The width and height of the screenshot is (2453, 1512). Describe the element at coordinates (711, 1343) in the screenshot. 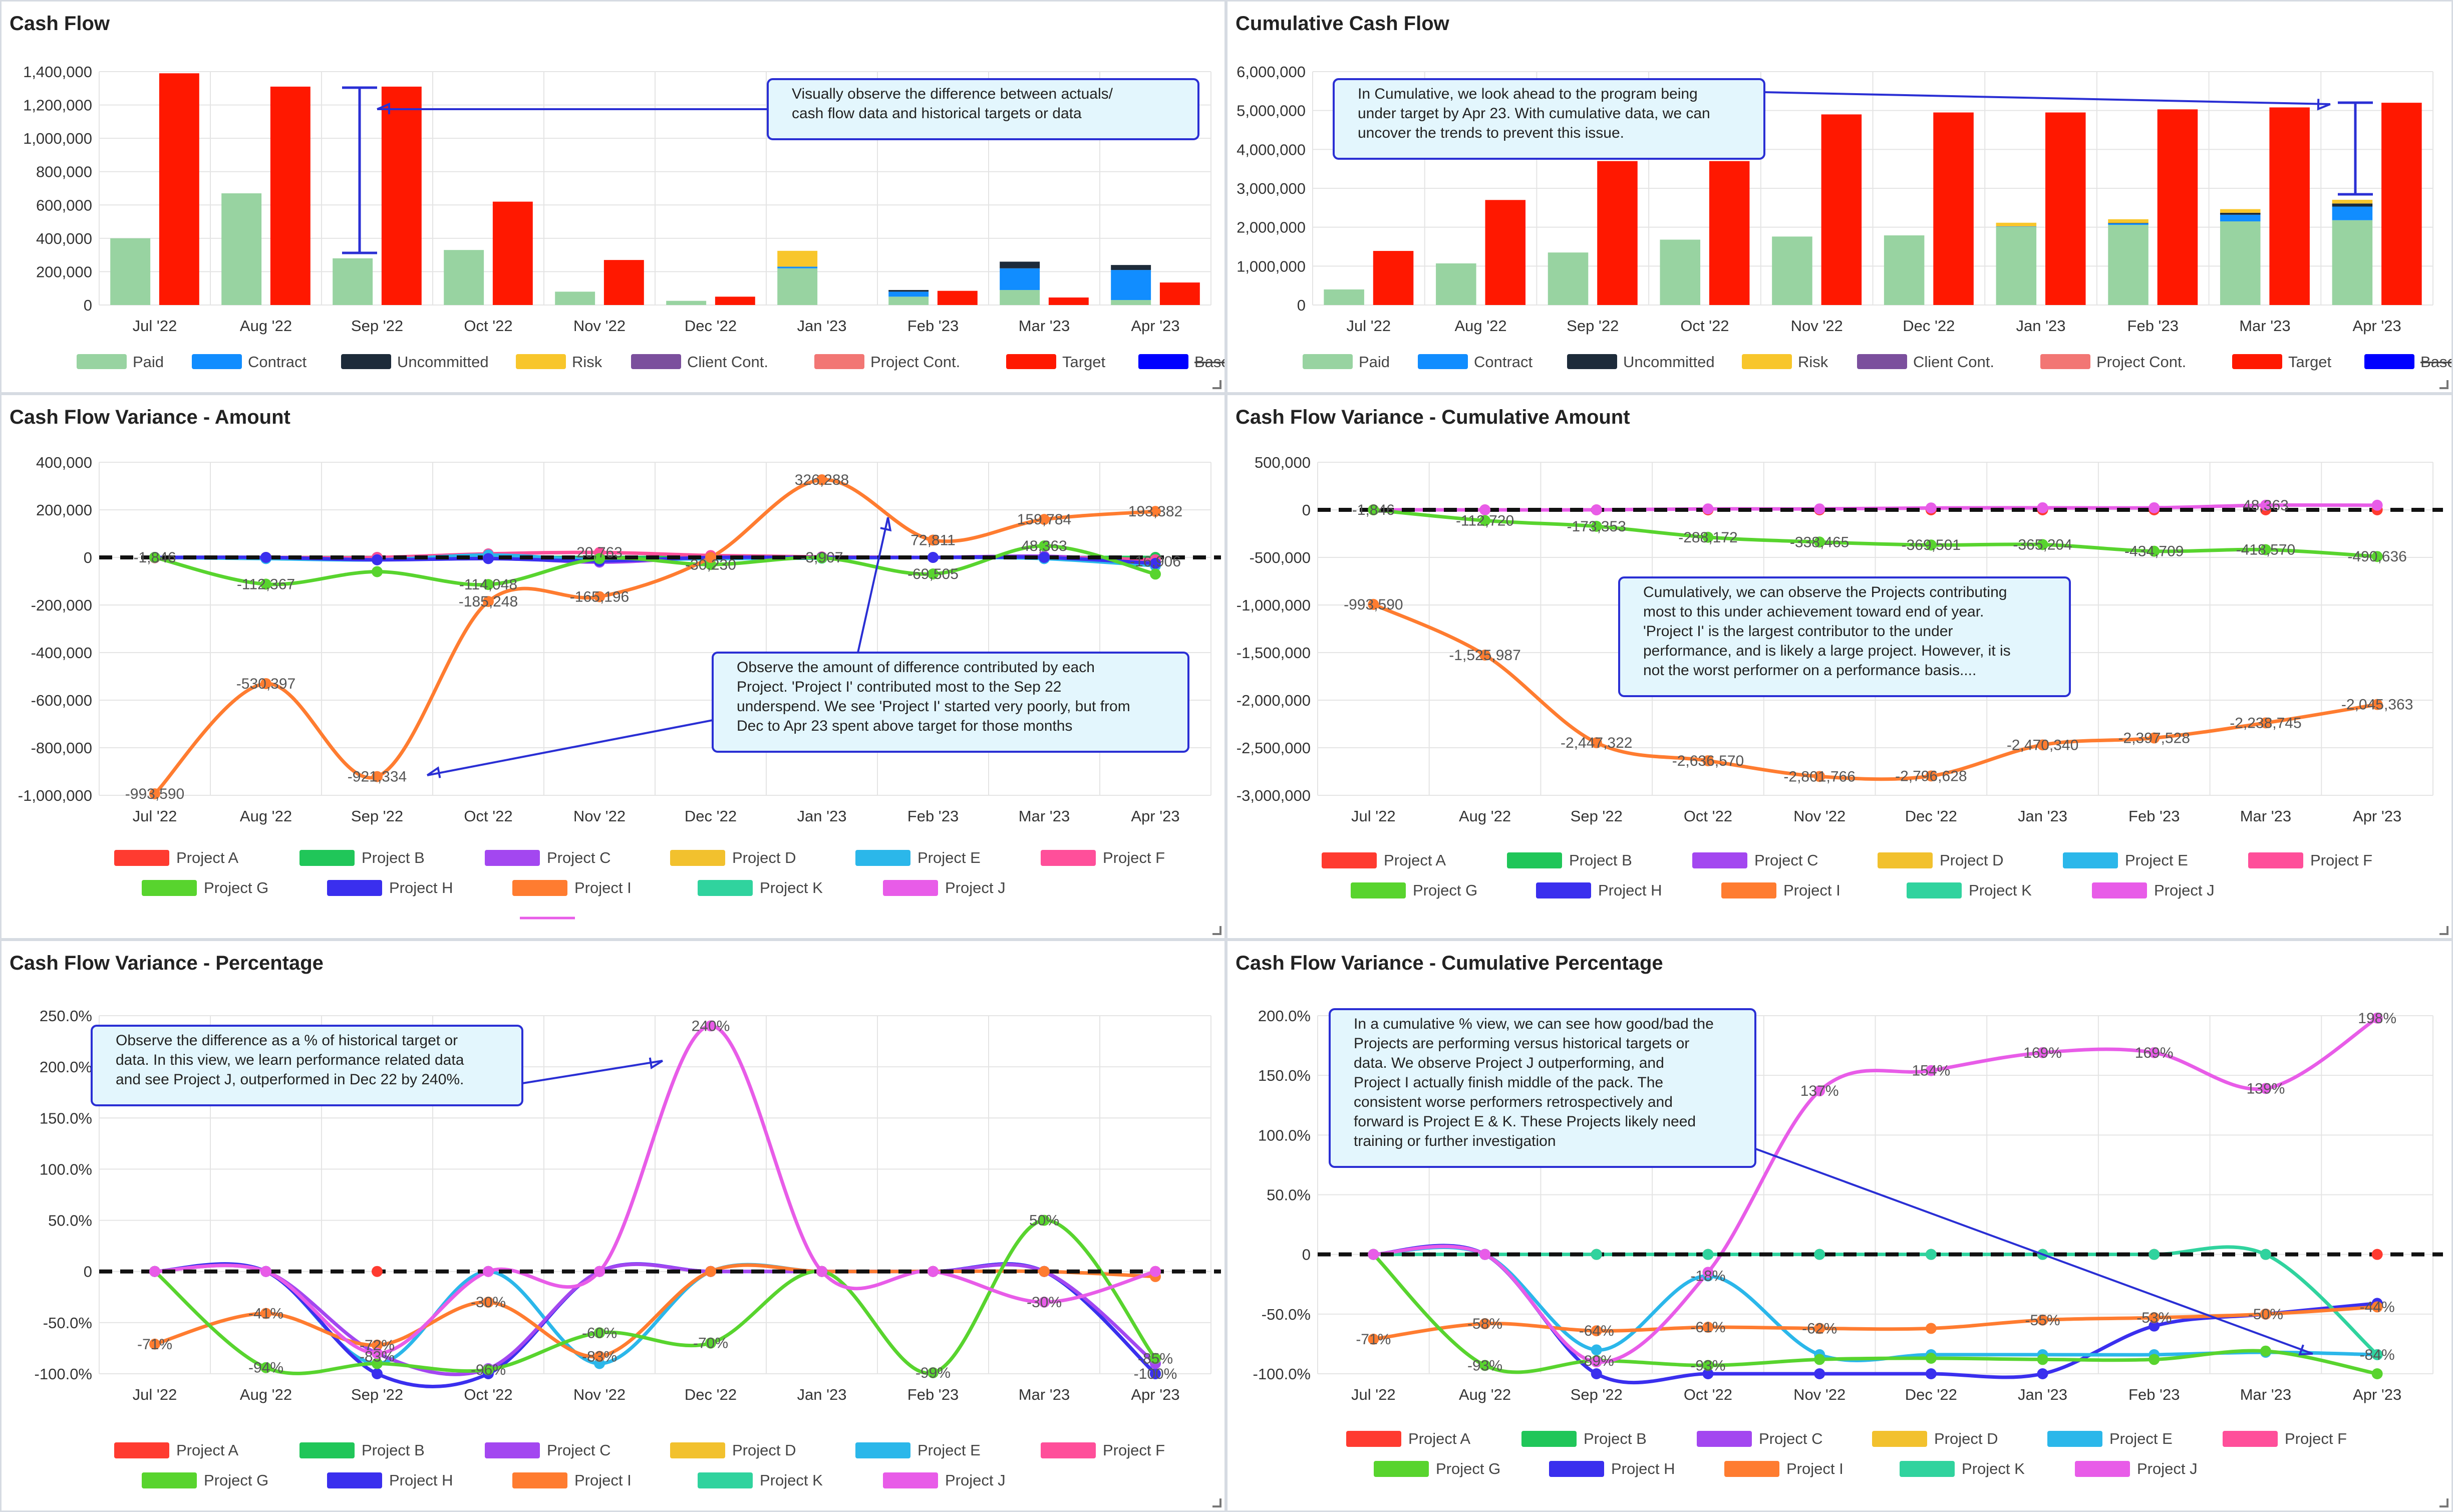

I see `data-label: -70%` at that location.